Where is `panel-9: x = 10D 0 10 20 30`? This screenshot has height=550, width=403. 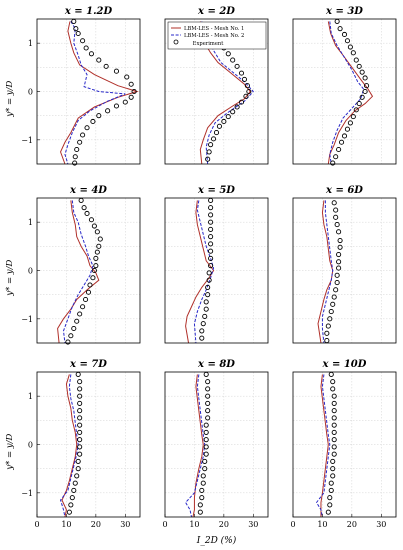
panel-9: x = 10D 0 10 20 30 is located at coordinates (343, 444).